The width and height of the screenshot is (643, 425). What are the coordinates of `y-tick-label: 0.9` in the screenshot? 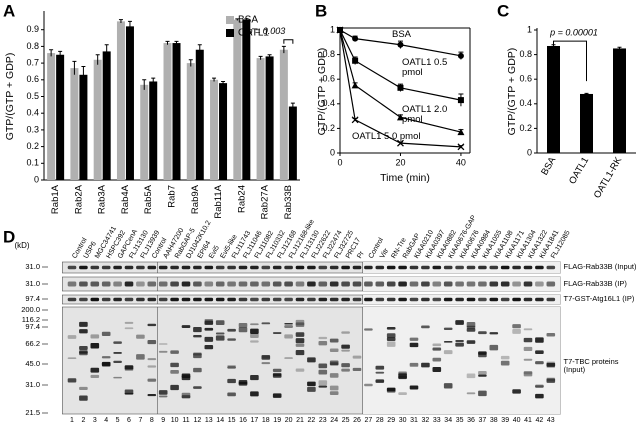 It's located at (32, 29).